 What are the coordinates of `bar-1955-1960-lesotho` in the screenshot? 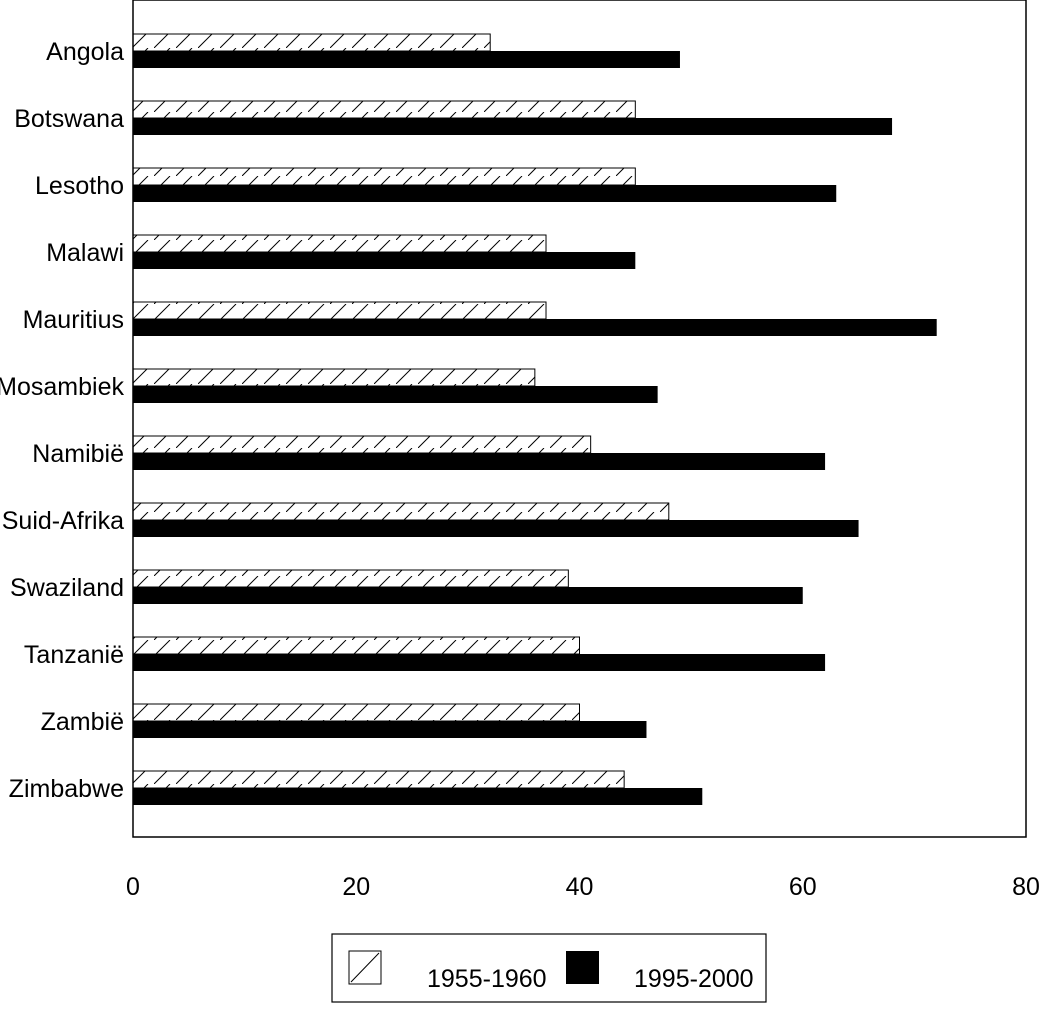 It's located at (384, 176).